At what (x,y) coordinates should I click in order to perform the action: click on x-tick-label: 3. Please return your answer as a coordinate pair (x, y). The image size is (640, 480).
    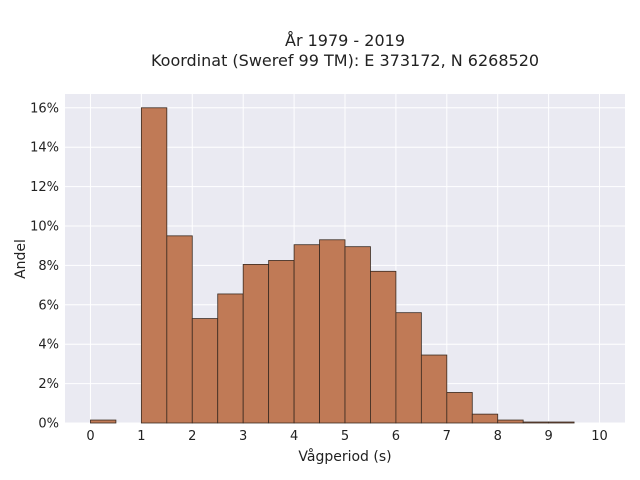
    Looking at the image, I should click on (243, 436).